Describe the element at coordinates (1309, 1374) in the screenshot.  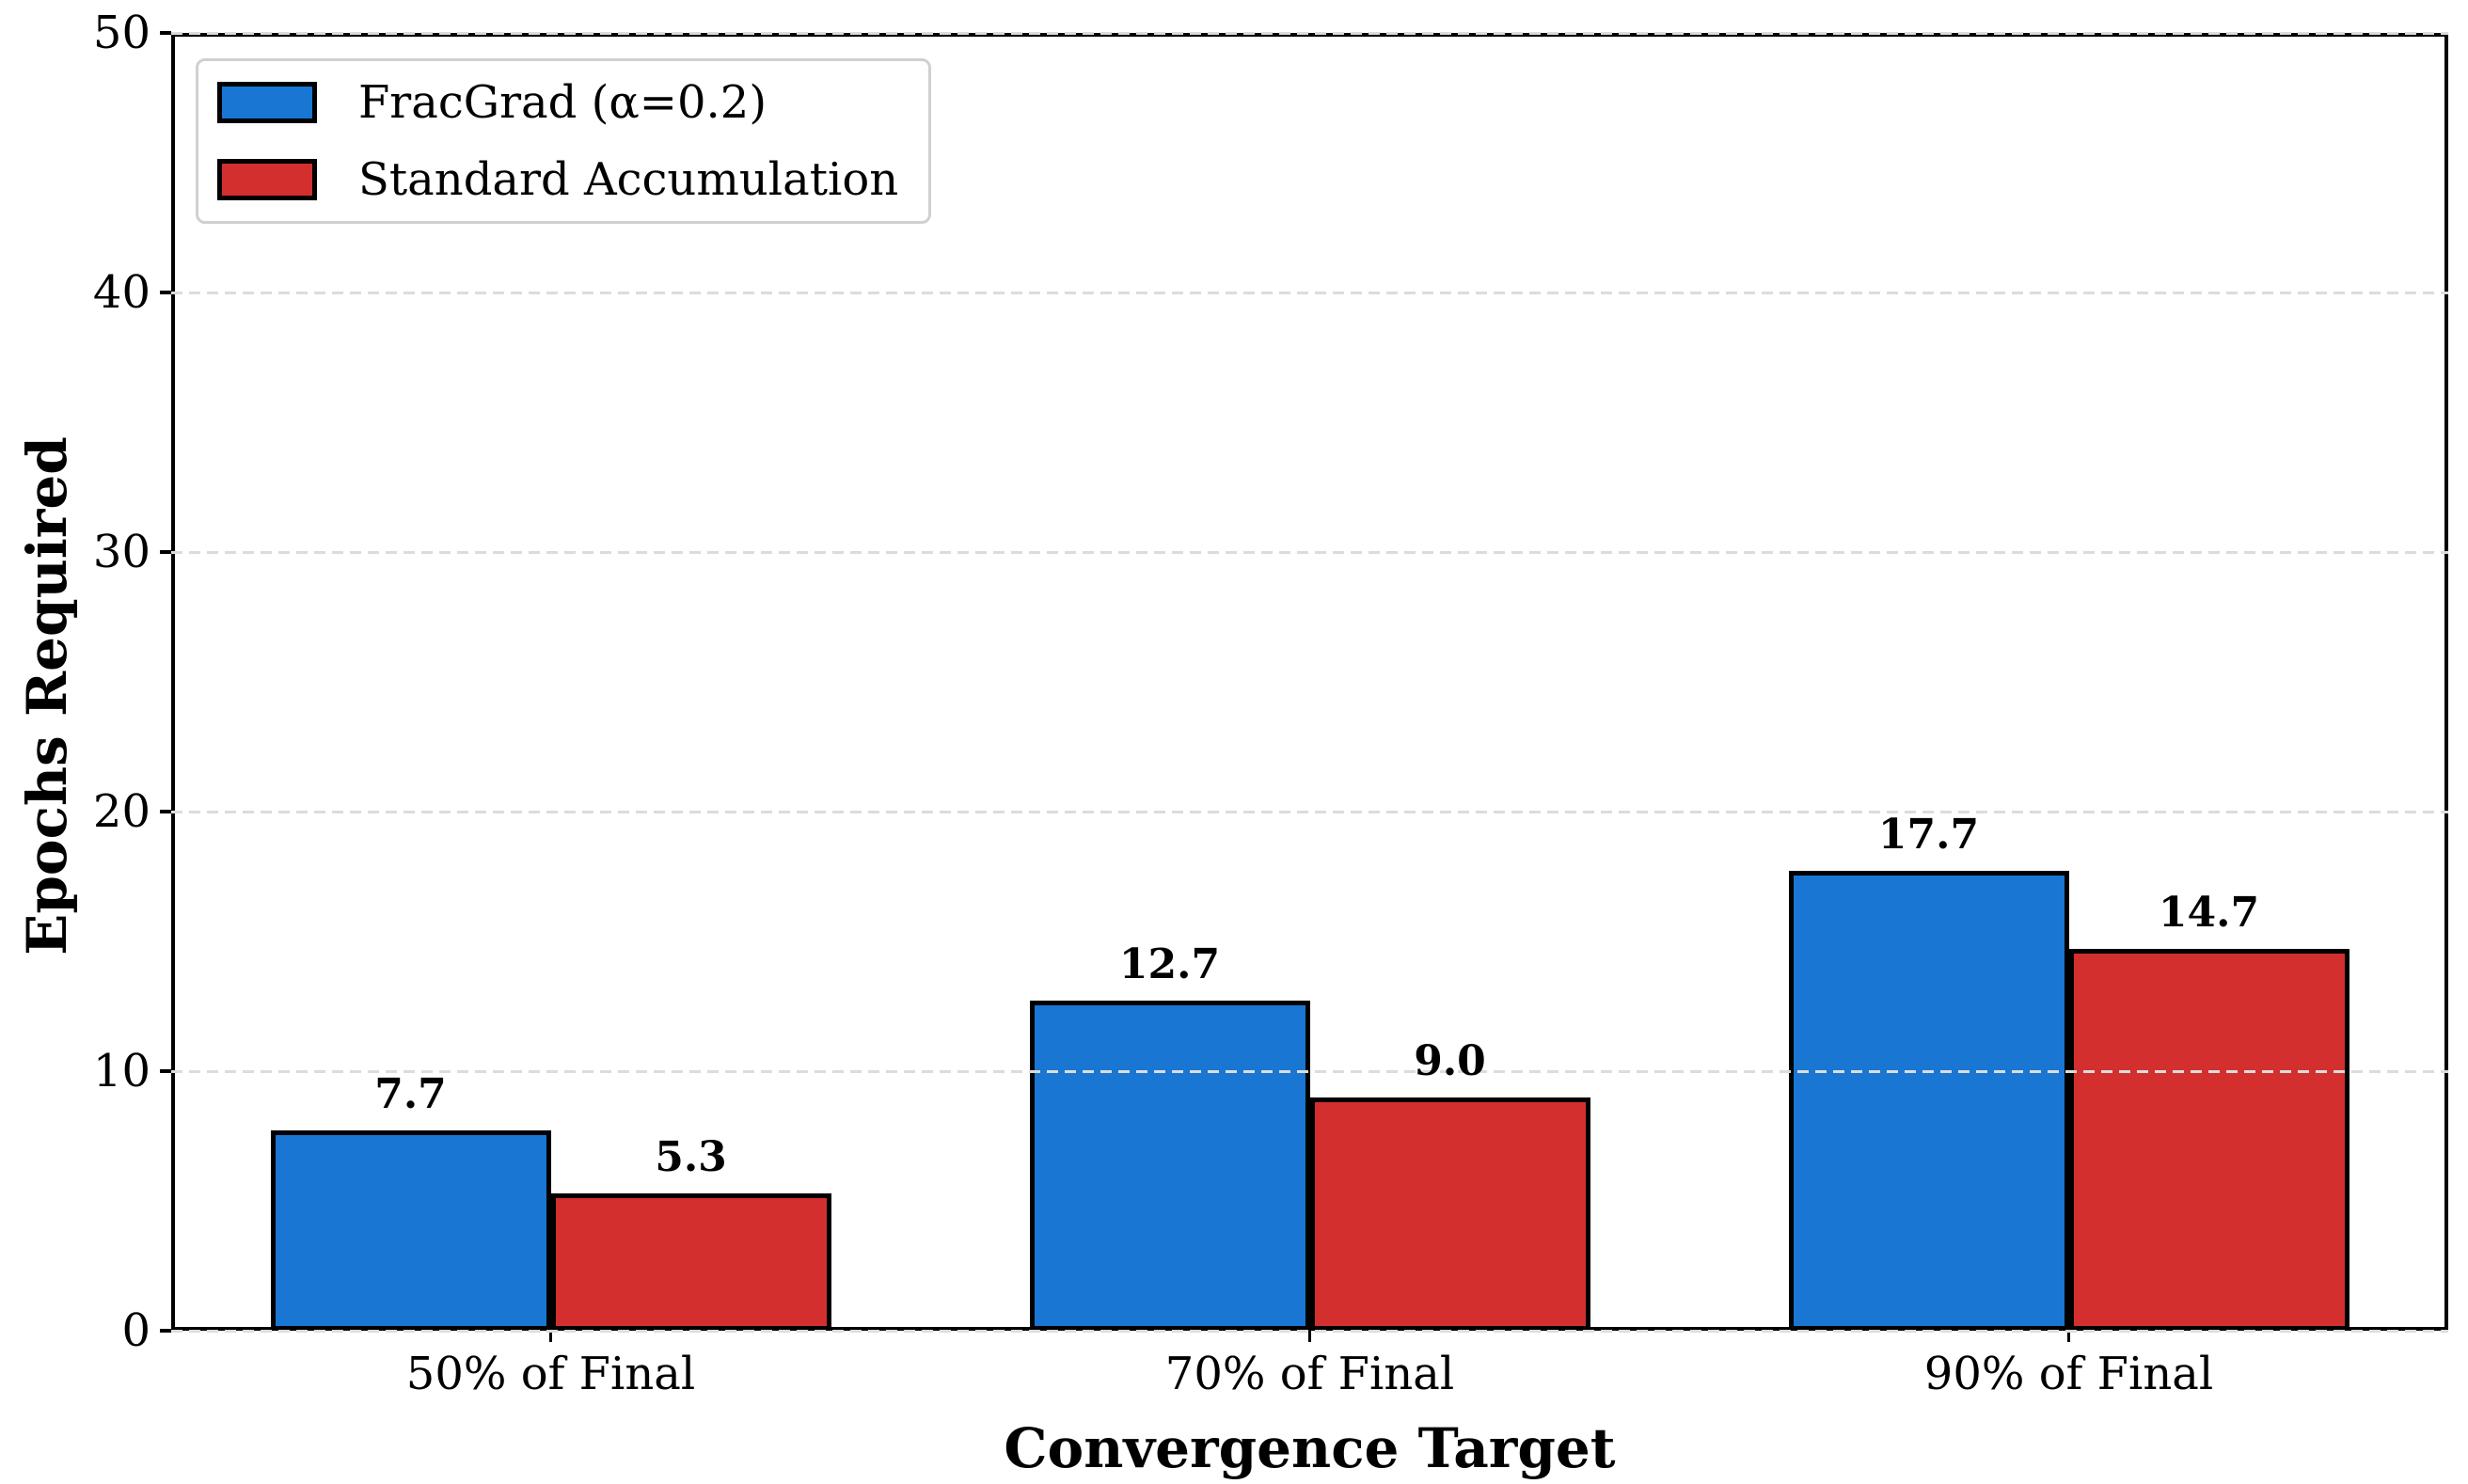
I see `x-tick-label: 70% of Final` at that location.